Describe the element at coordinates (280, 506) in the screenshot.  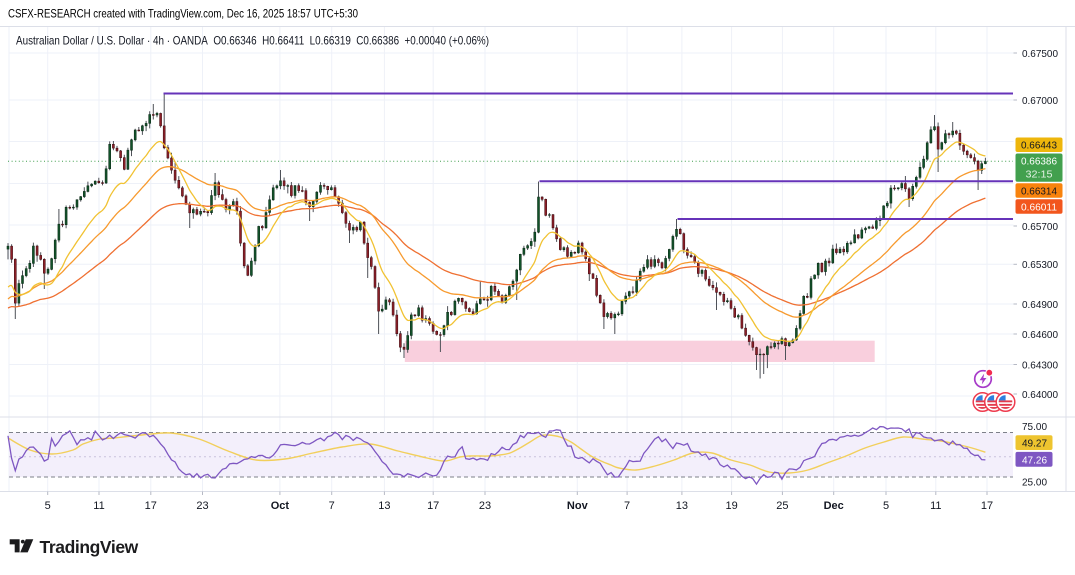
I see `svg-text: Oct` at that location.